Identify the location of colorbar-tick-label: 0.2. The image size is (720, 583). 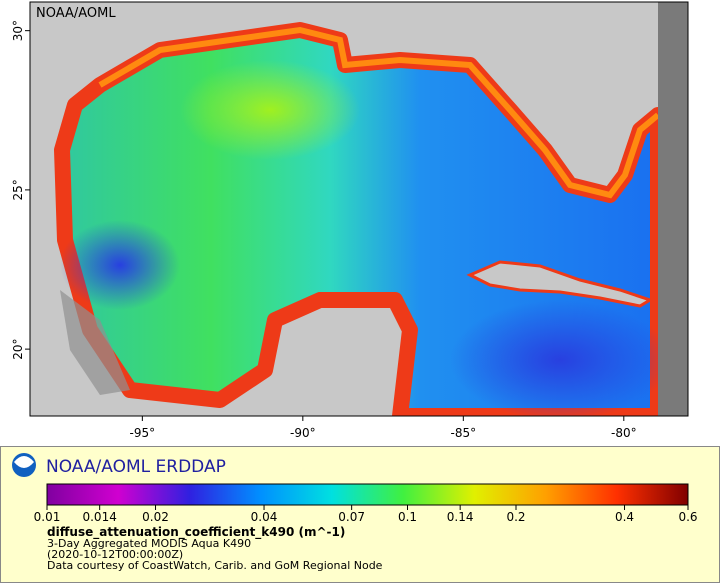
(515, 517).